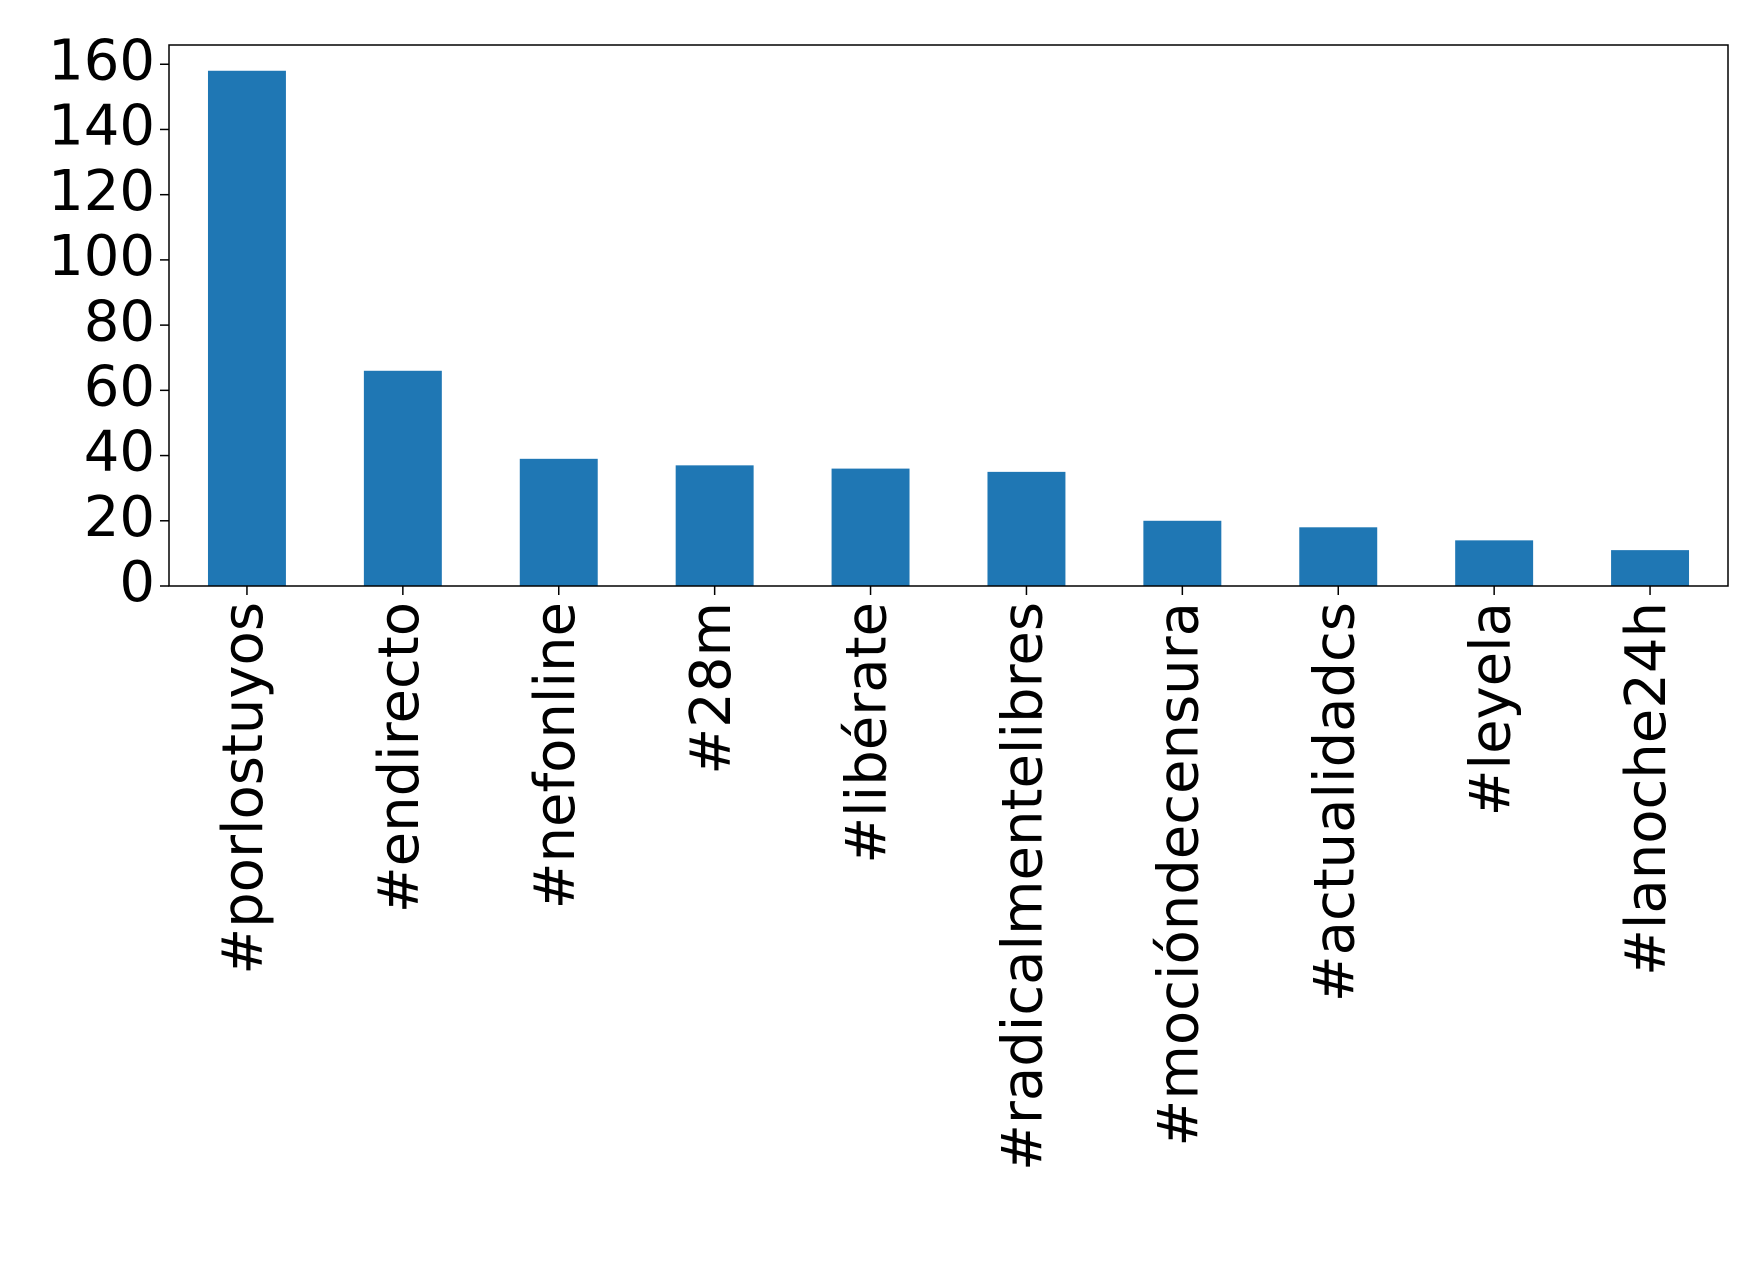  What do you see at coordinates (119, 386) in the screenshot?
I see `y-tick-label: 60` at bounding box center [119, 386].